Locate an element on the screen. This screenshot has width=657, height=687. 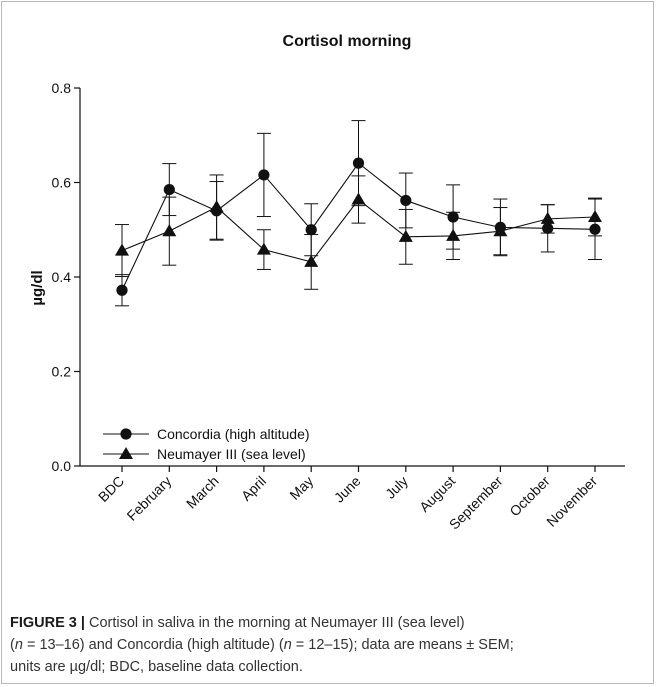
legend-label: Neumayer III (sea level) is located at coordinates (231, 454).